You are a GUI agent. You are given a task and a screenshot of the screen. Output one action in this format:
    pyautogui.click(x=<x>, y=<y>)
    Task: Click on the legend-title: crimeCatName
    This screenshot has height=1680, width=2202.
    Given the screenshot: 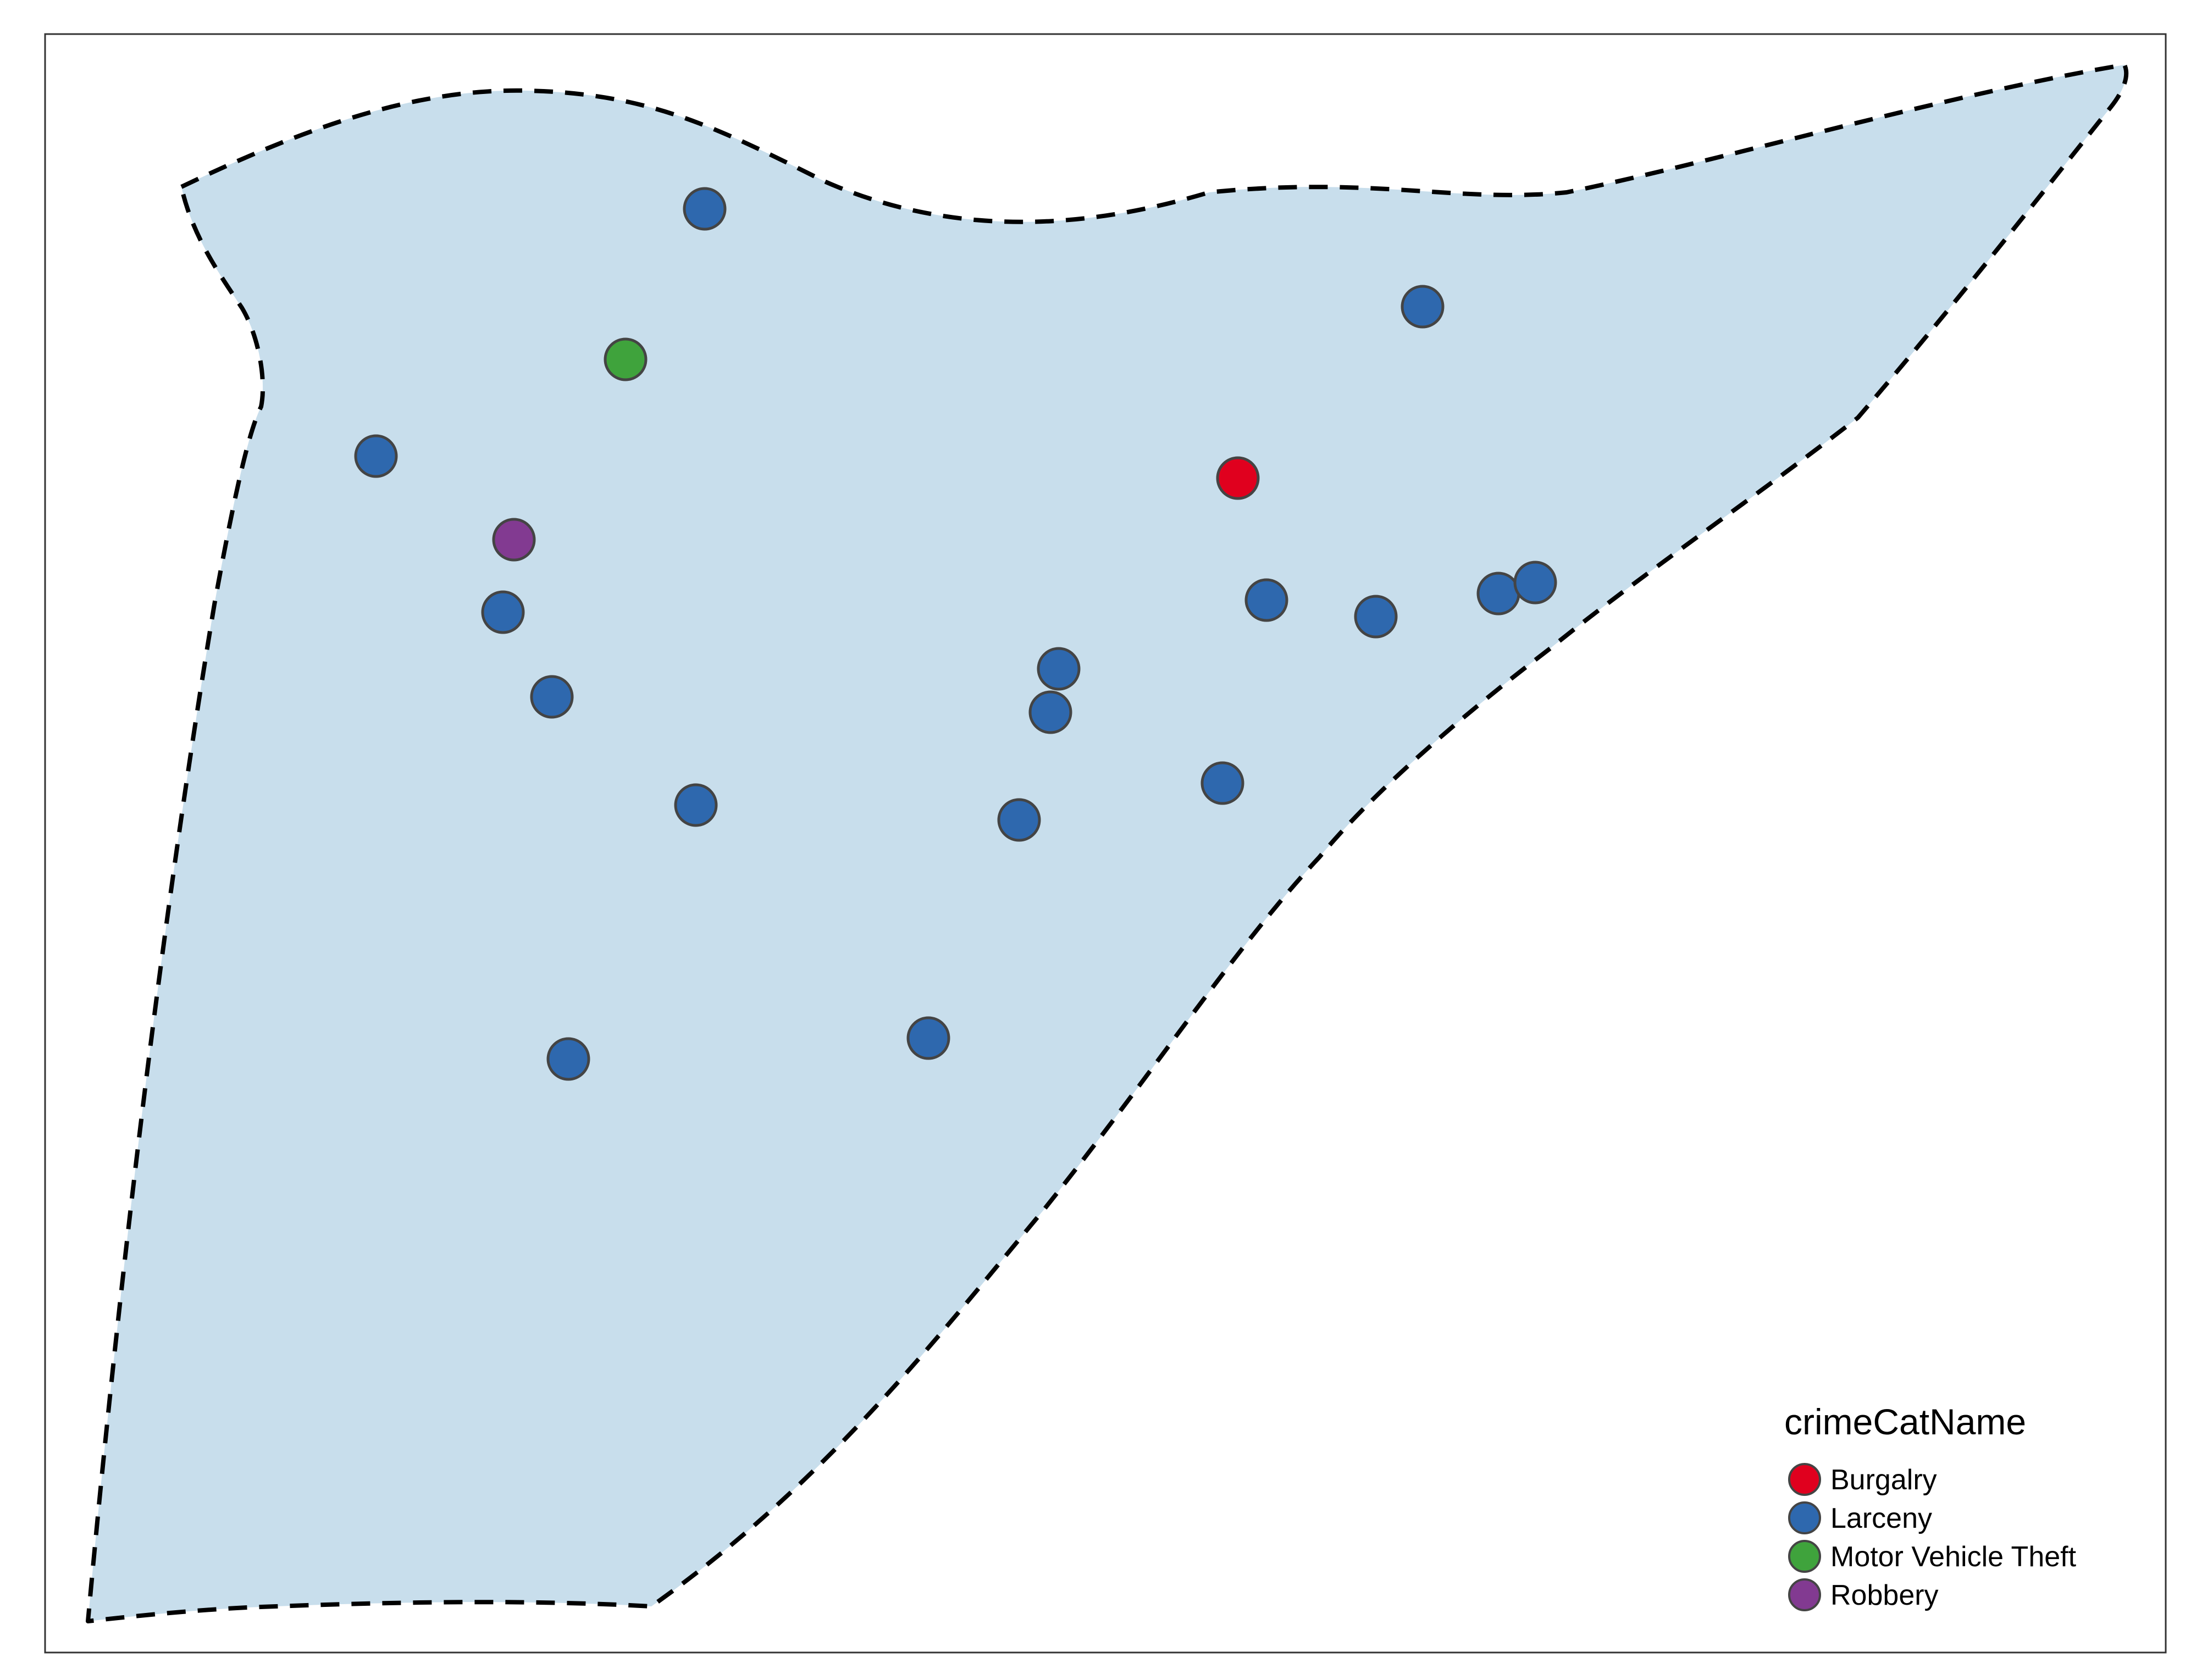 What is the action you would take?
    pyautogui.click(x=1905, y=1421)
    